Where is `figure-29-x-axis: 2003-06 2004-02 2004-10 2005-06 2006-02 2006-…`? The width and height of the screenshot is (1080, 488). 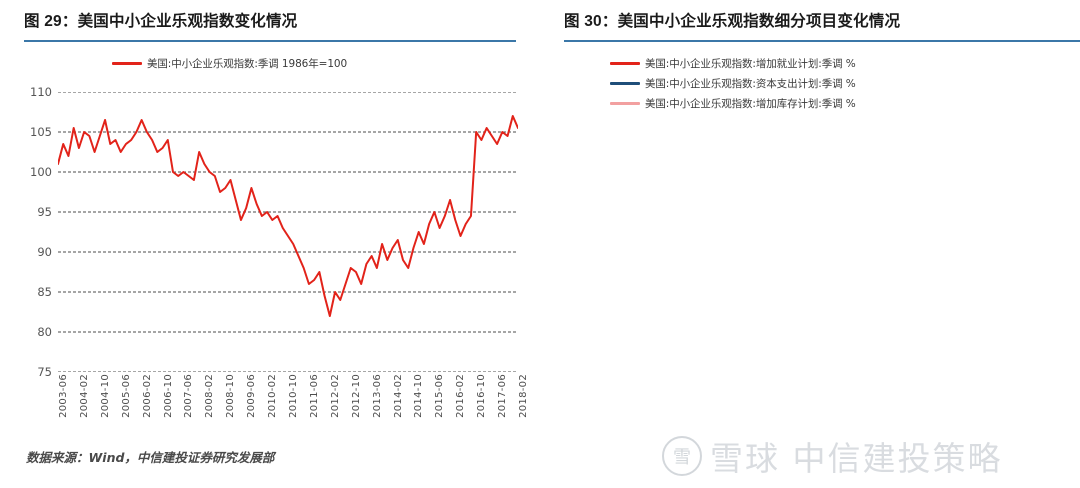
figure-29-x-axis: 2003-06 2004-02 2004-10 2005-06 2006-02 2006-… is located at coordinates (293, 405).